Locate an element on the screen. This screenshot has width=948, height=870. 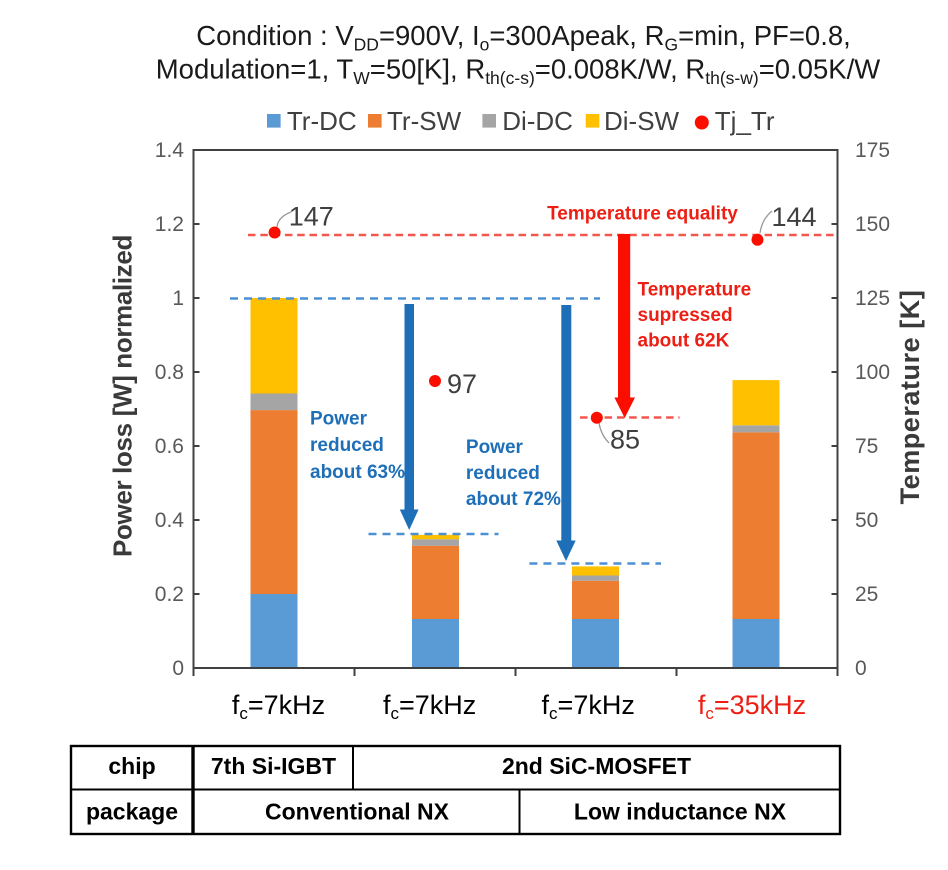
svg-text: Tr-DC is located at coordinates (322, 121).